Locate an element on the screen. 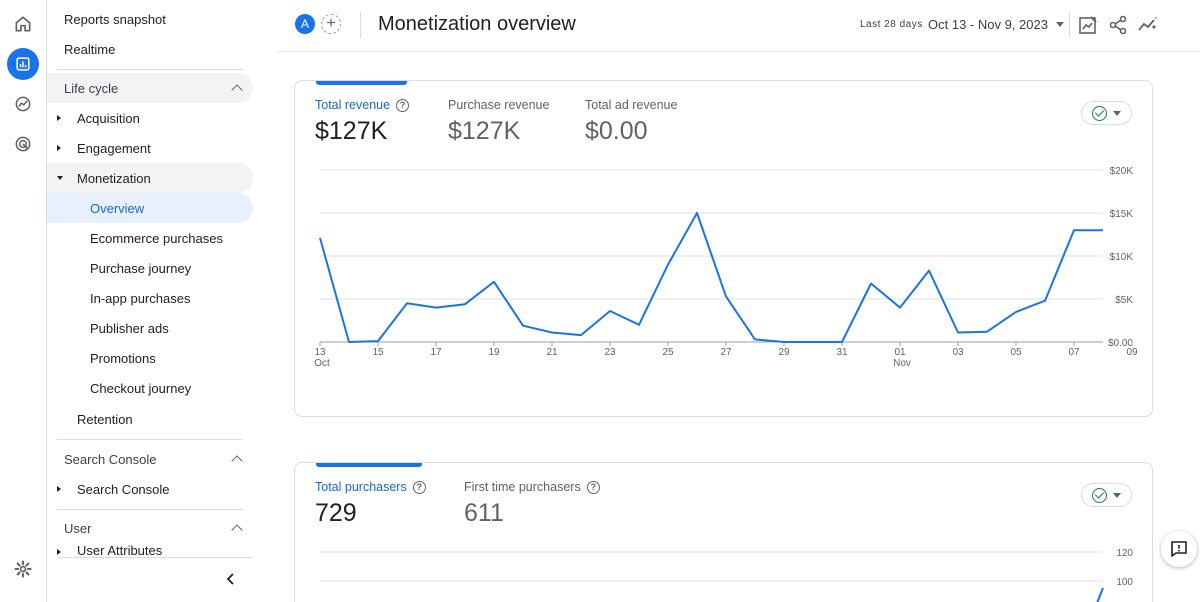  x-tick-label: 21 is located at coordinates (552, 352).